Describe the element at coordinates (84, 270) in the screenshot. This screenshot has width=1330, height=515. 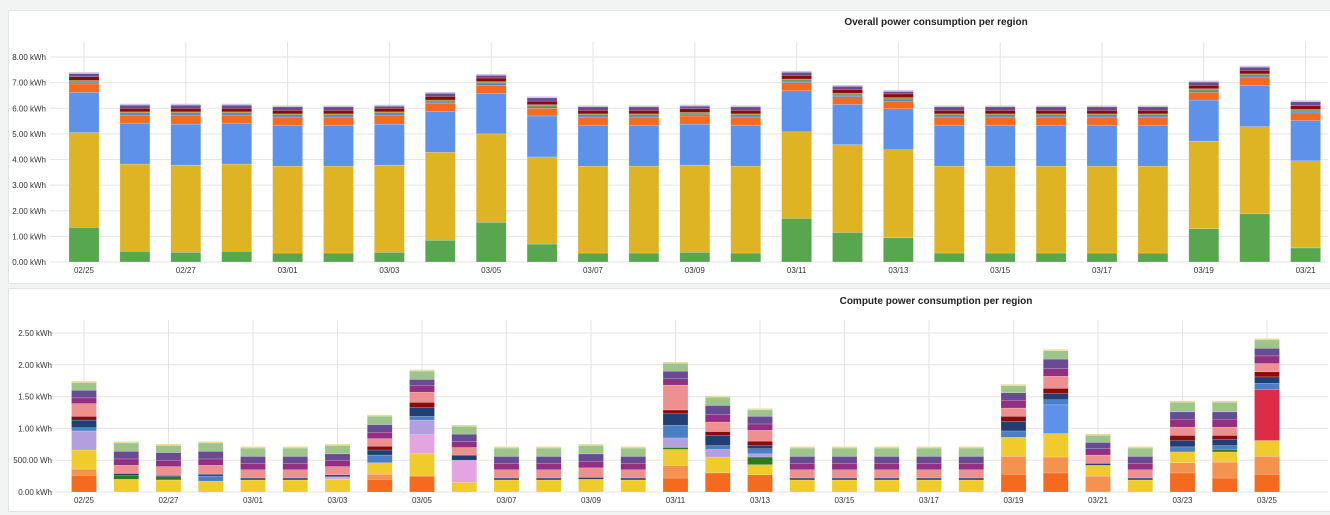
I see `x-tick-label: 02/25` at that location.